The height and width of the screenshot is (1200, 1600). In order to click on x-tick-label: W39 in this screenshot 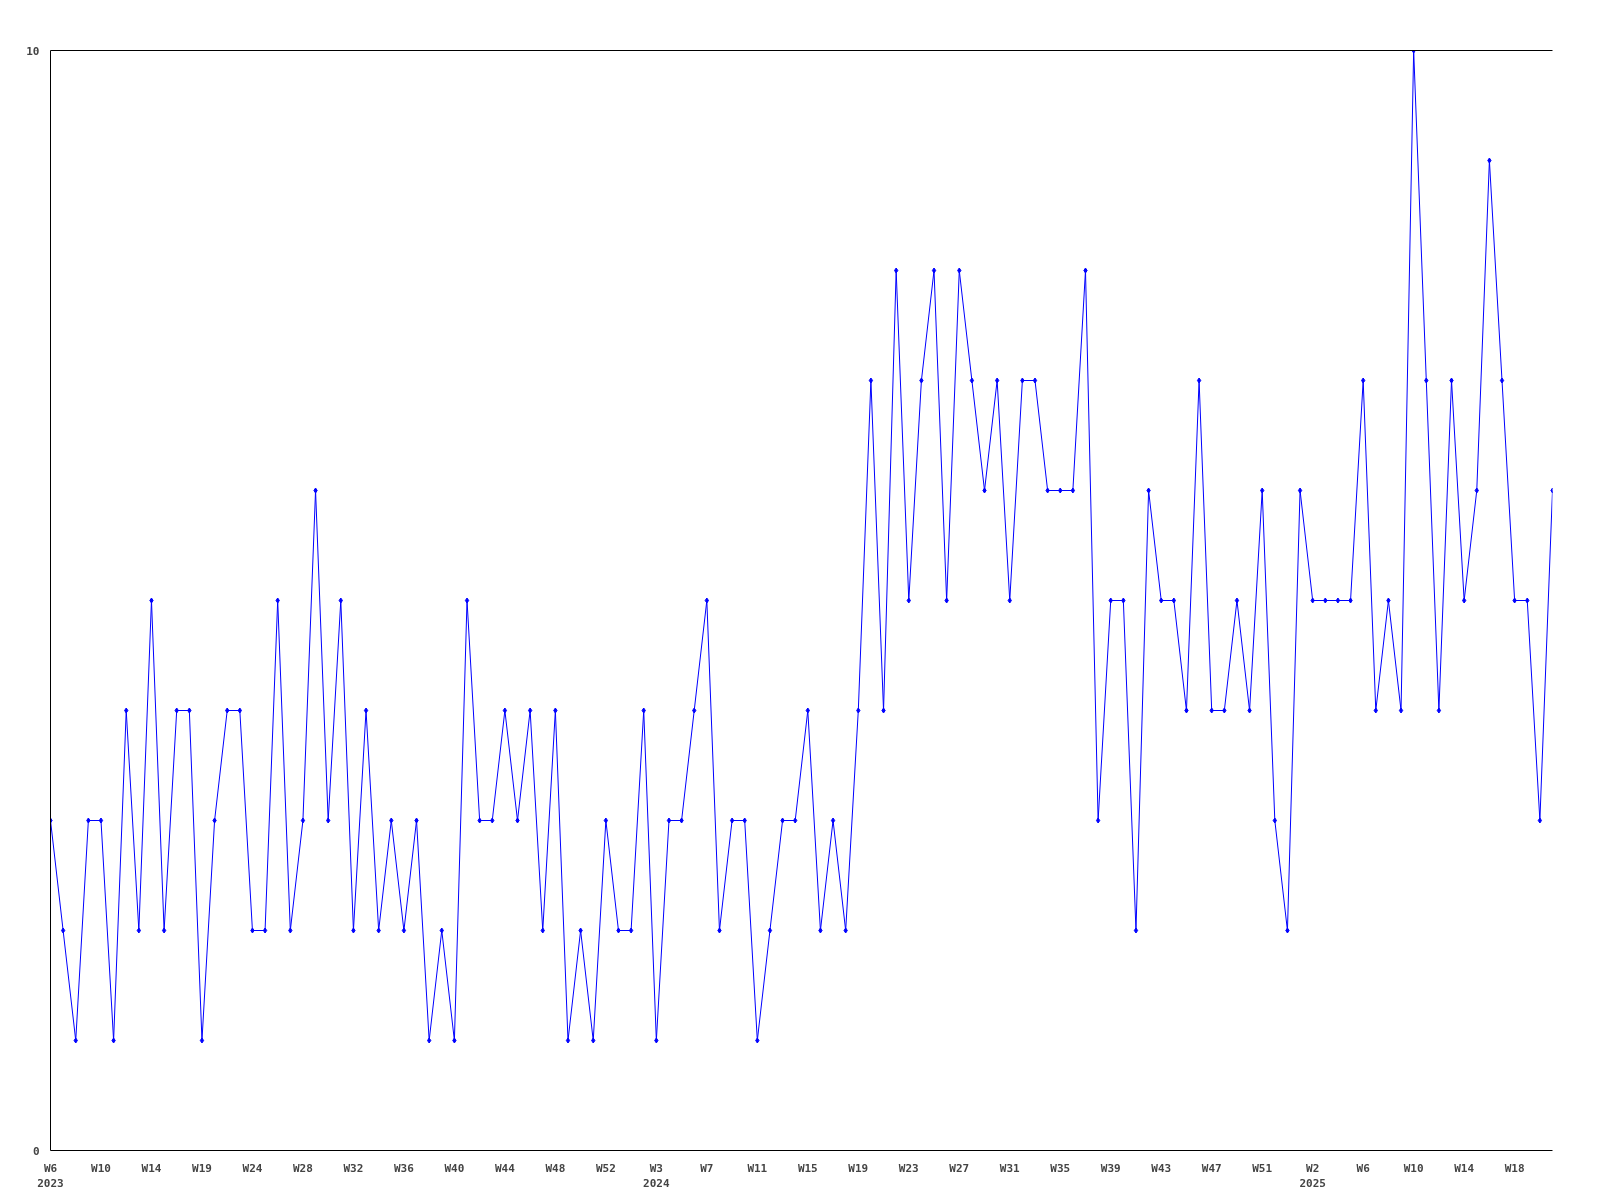, I will do `click(1110, 1168)`.